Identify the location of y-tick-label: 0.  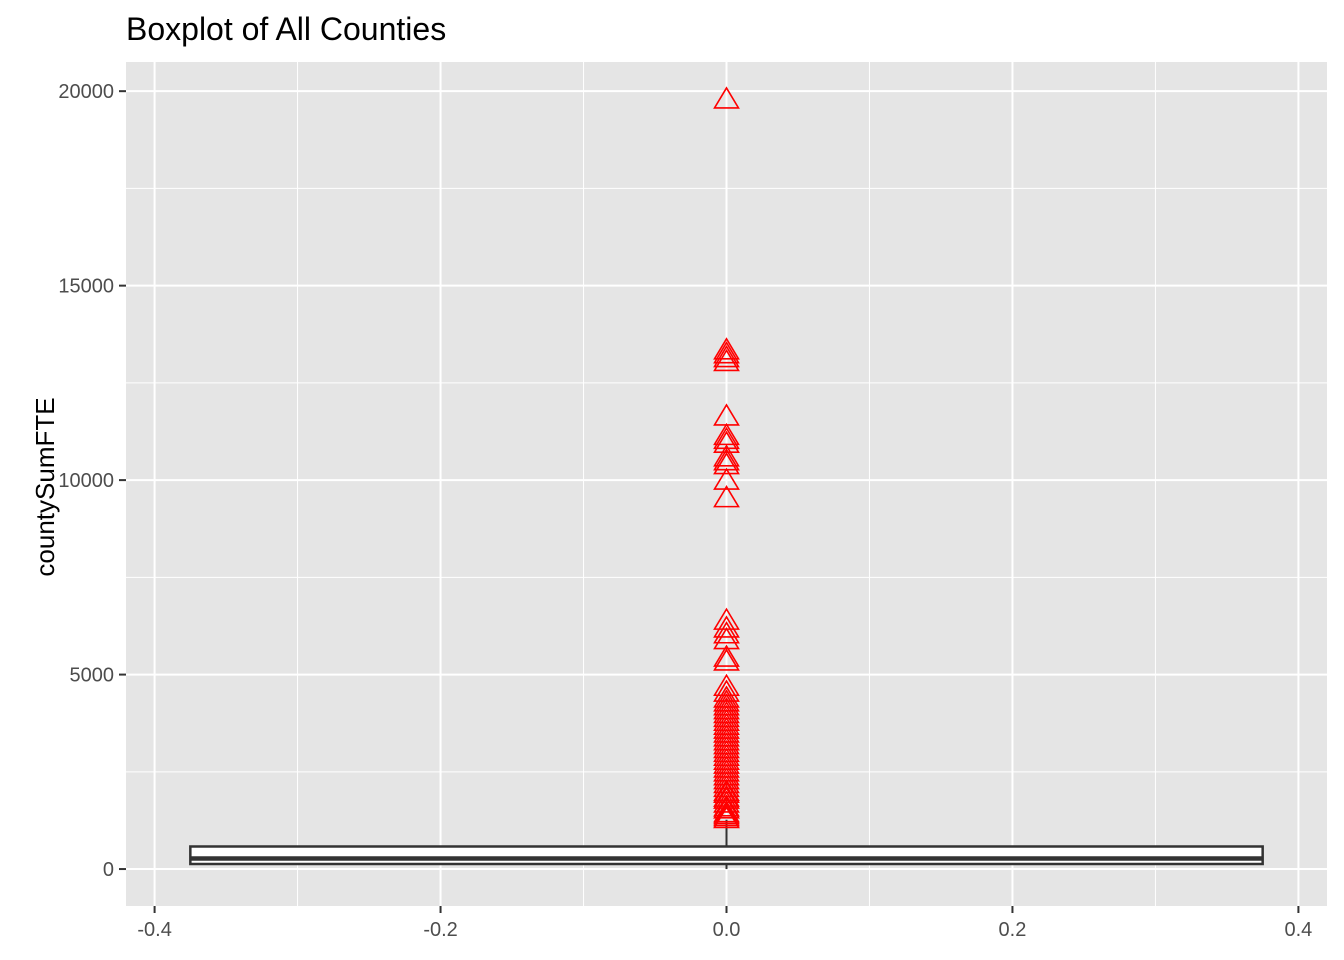
(108, 870).